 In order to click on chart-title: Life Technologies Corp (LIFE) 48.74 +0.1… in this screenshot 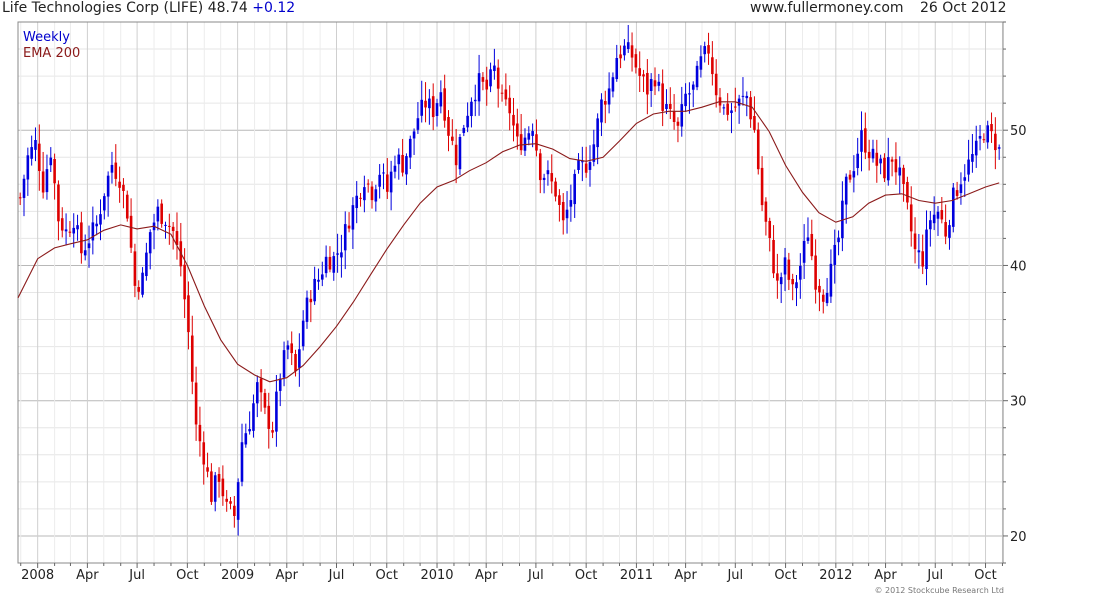, I will do `click(148, 8)`.